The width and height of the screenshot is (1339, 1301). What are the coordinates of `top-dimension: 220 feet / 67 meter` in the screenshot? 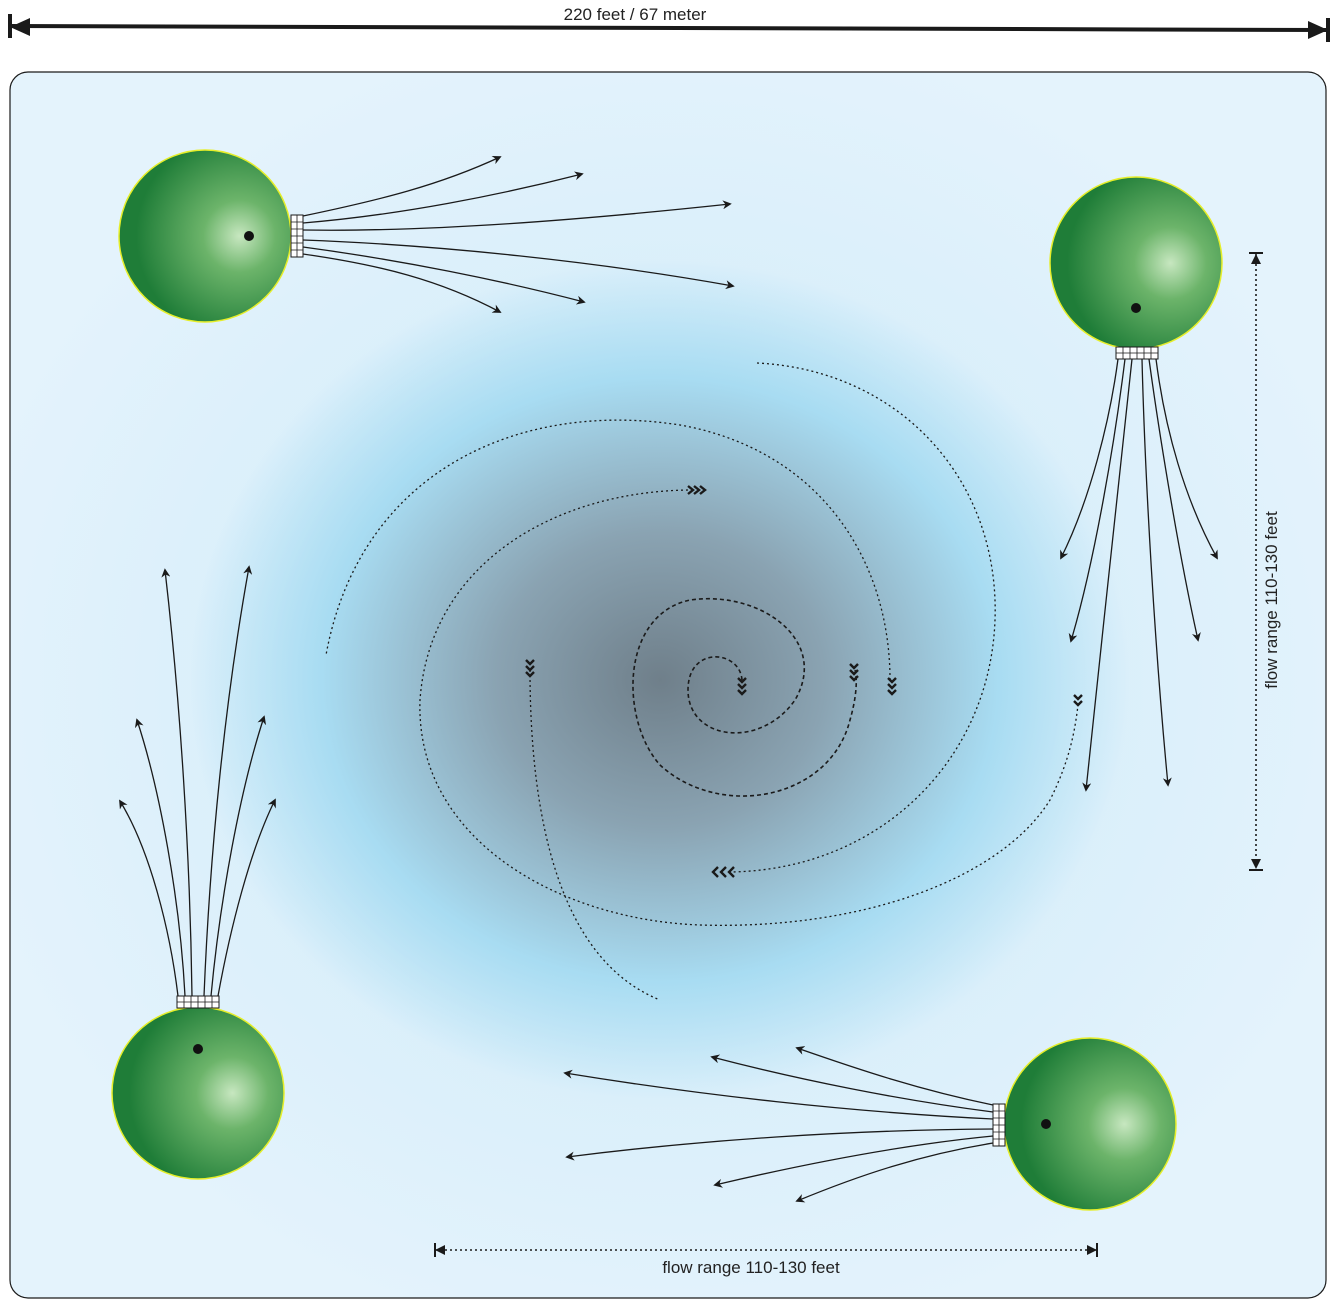 It's located at (669, 23).